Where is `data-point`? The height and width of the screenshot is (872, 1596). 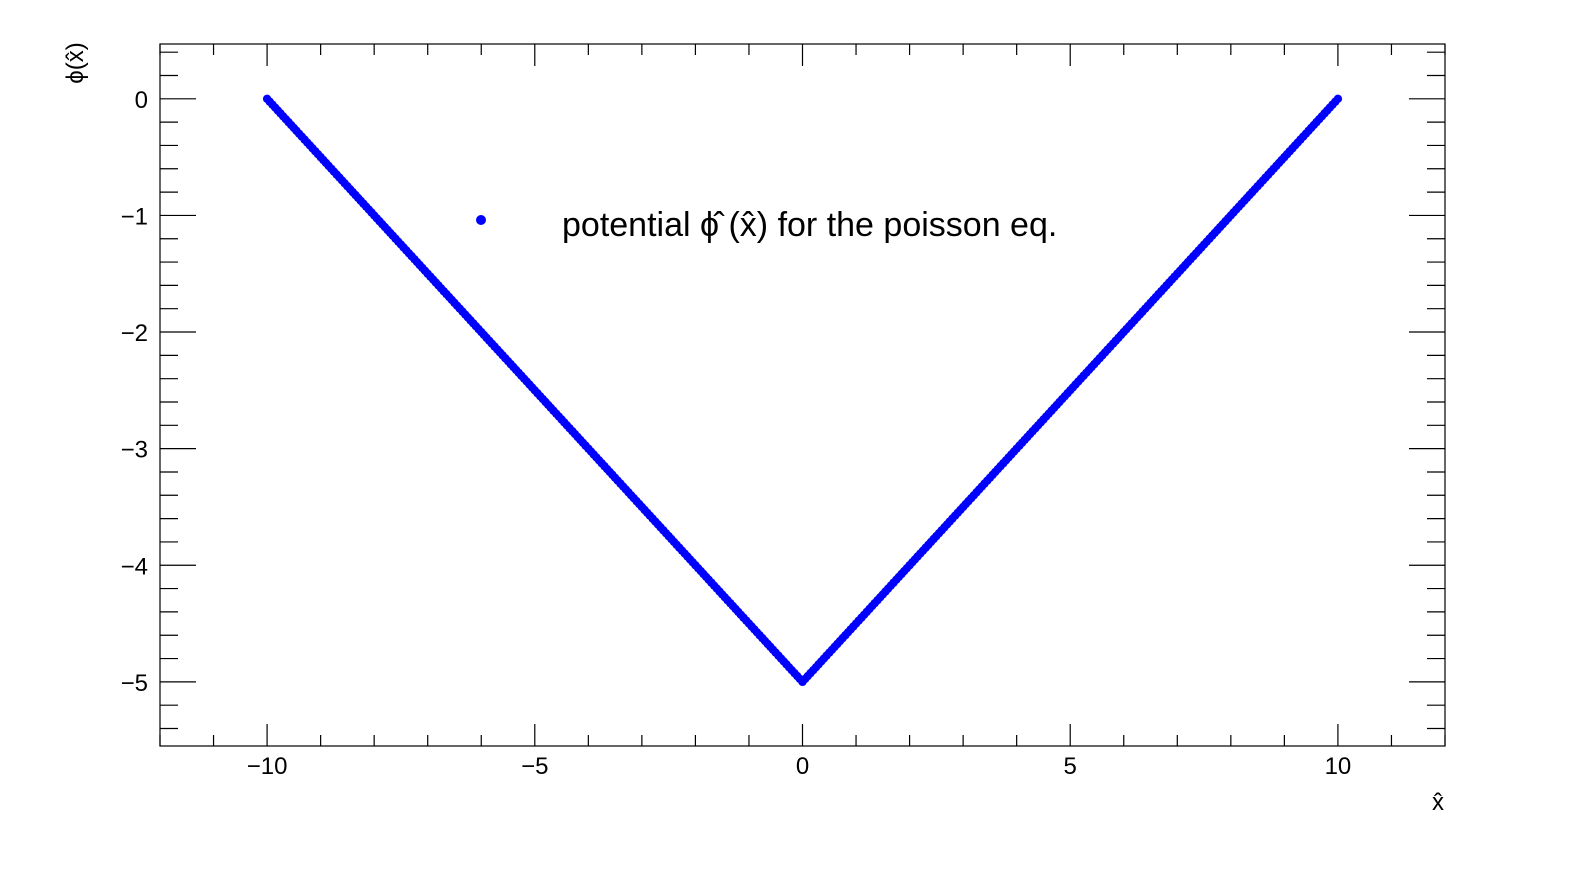 data-point is located at coordinates (1338, 99).